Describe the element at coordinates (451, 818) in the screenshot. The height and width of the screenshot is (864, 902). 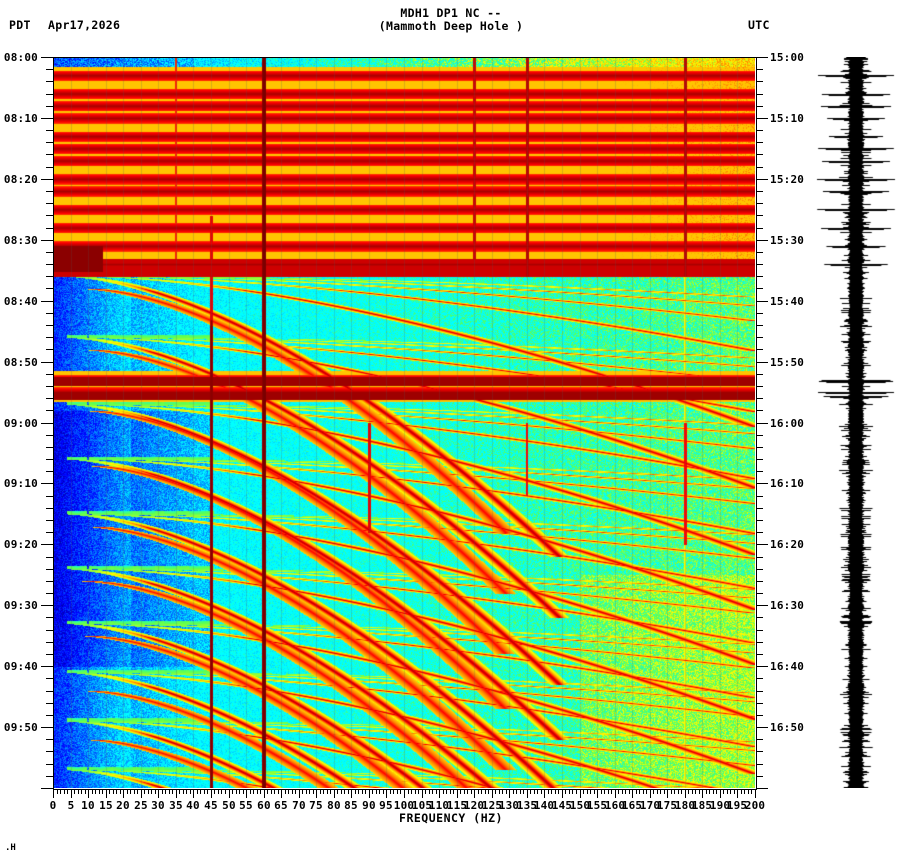
I see `x-axis-label: FREQUENCY (HZ)` at that location.